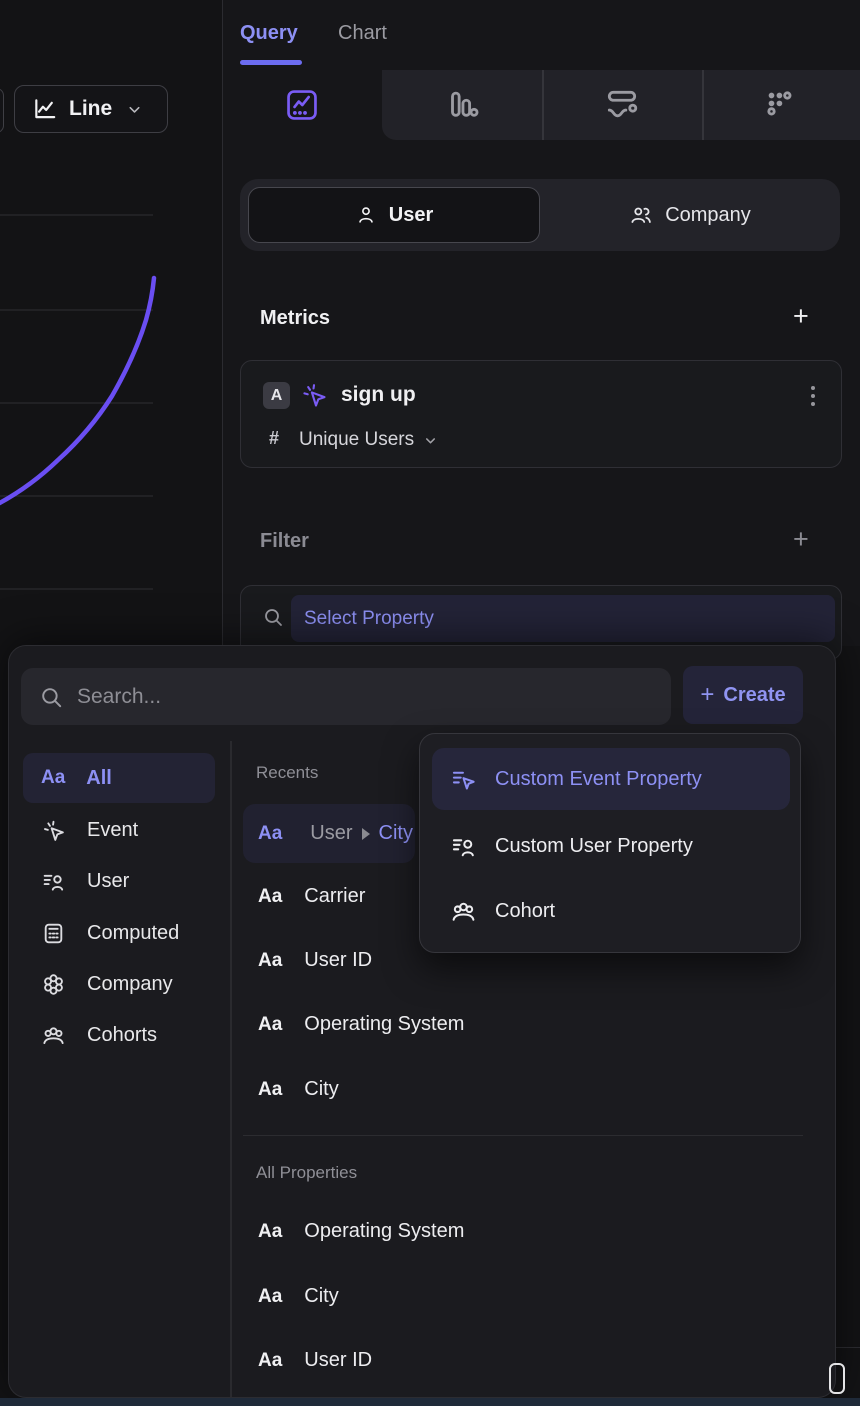 This screenshot has width=860, height=1406. Describe the element at coordinates (611, 911) in the screenshot. I see `create-menu-cohort: Cohort` at that location.